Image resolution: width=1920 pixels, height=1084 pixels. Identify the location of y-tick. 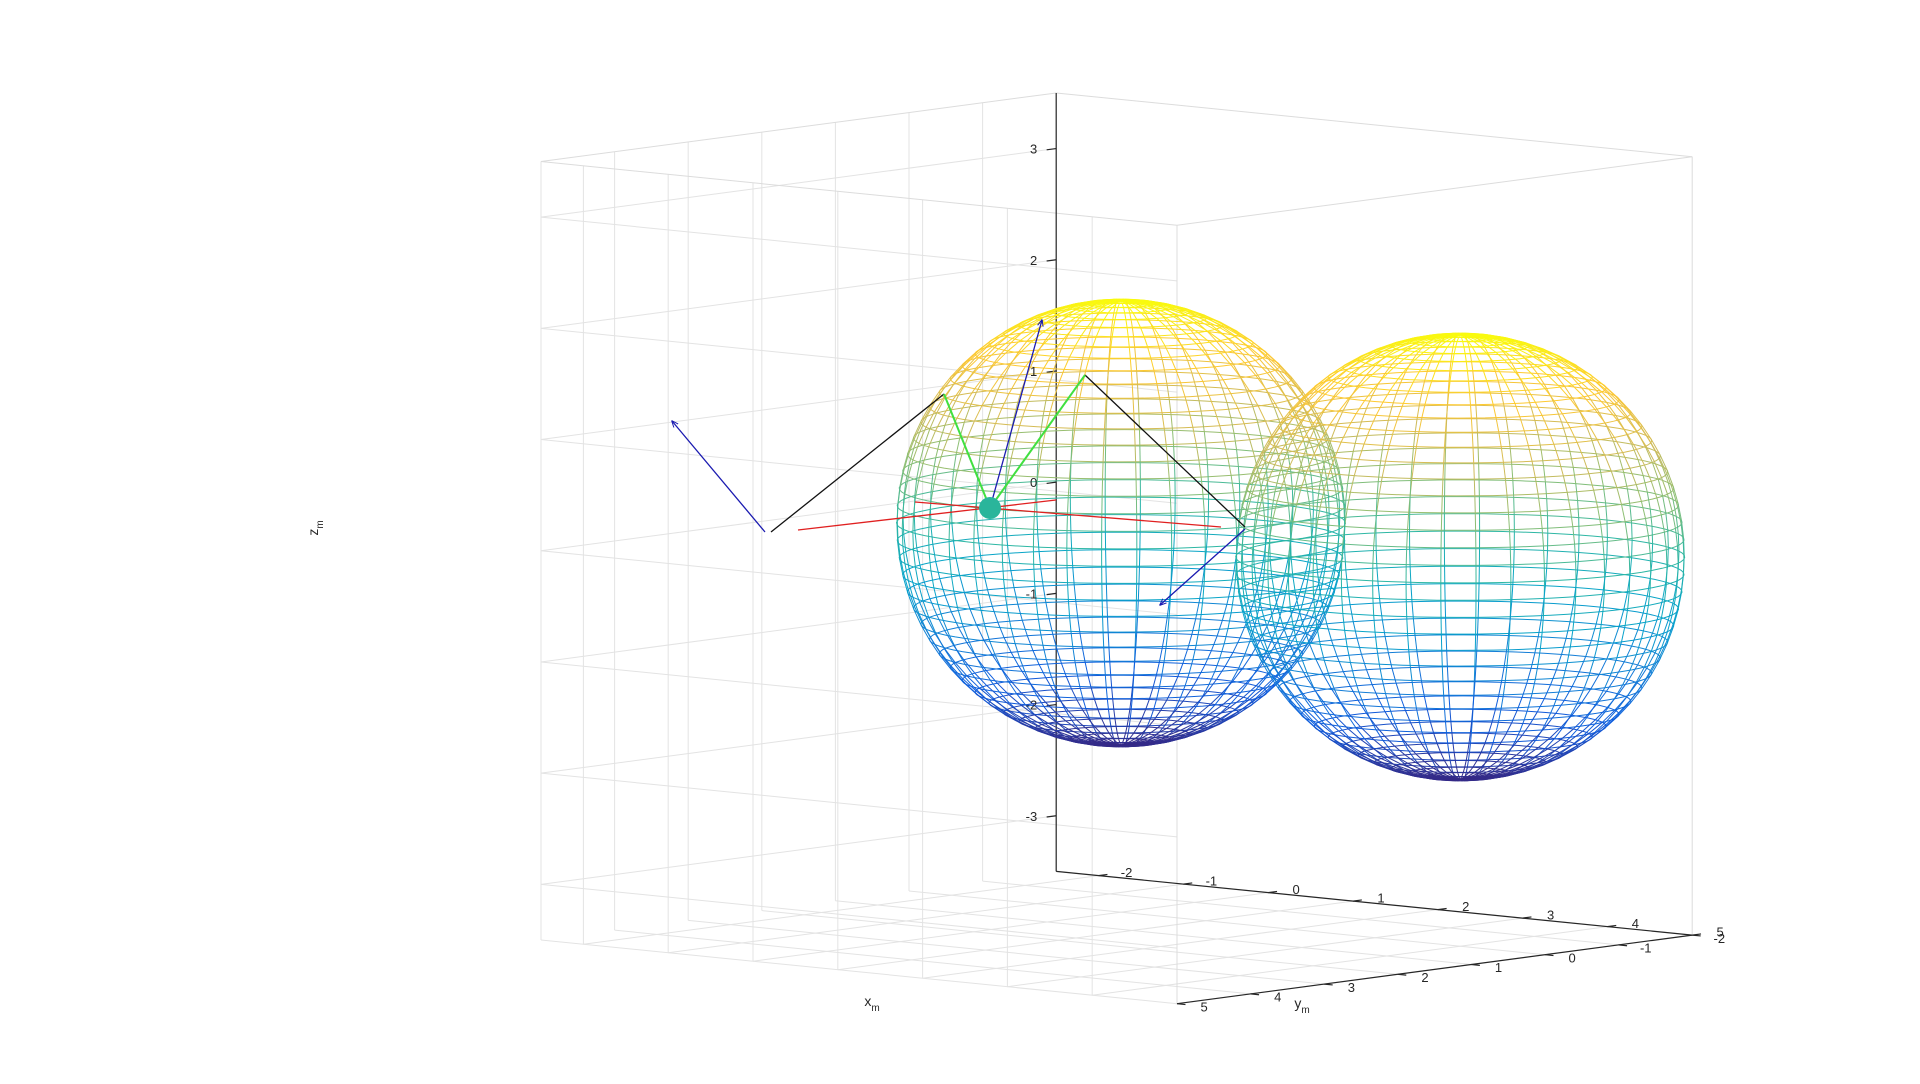
(1549, 955).